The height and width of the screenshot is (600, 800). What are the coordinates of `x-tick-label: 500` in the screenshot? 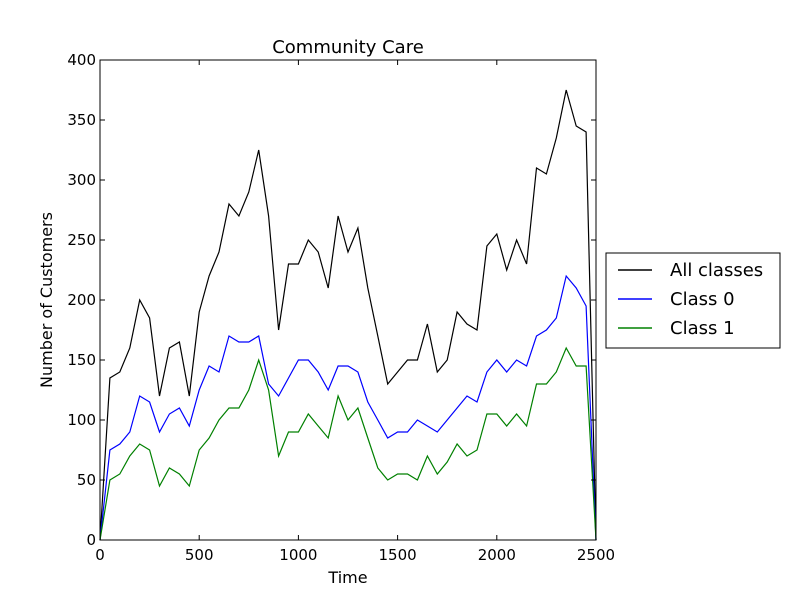 It's located at (199, 555).